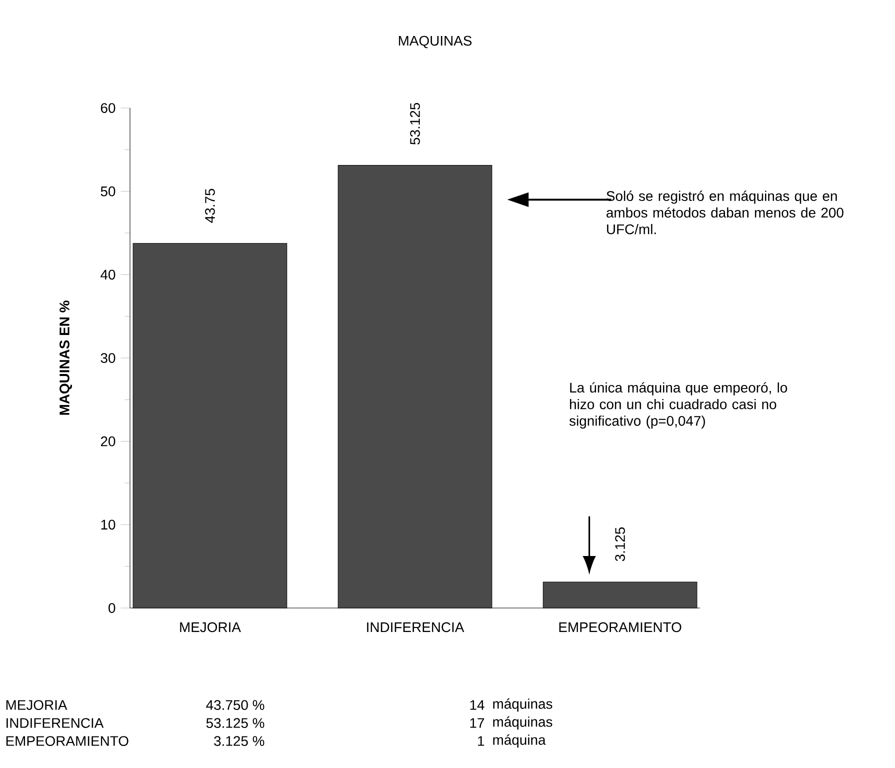 The image size is (895, 768). What do you see at coordinates (108, 191) in the screenshot?
I see `y-tick-label: 50` at bounding box center [108, 191].